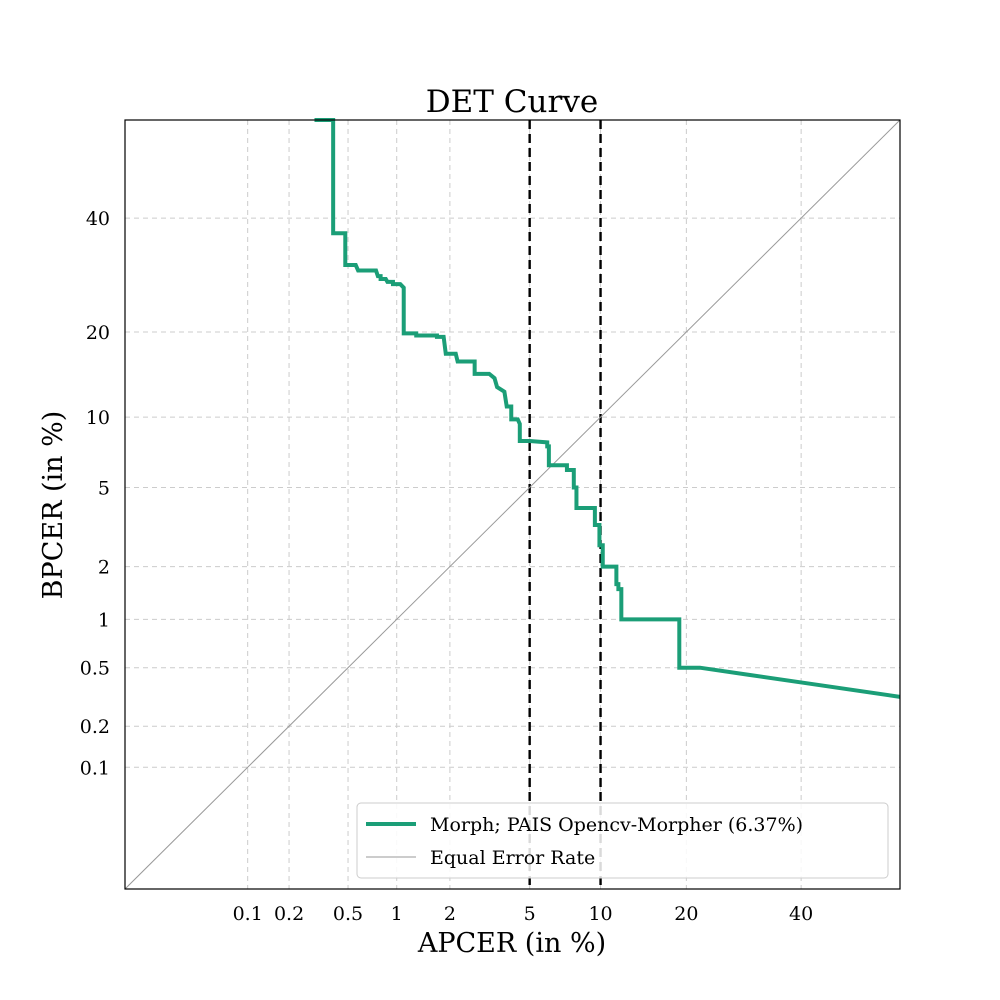  What do you see at coordinates (530, 914) in the screenshot?
I see `x-tick-label: 5` at bounding box center [530, 914].